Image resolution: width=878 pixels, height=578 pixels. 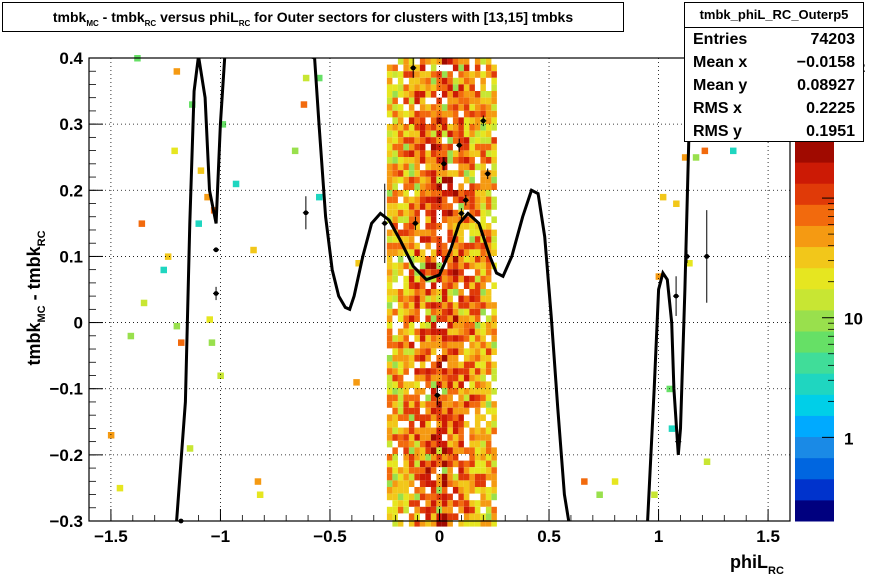 What do you see at coordinates (814, 489) in the screenshot?
I see `colorbar-segment` at bounding box center [814, 489].